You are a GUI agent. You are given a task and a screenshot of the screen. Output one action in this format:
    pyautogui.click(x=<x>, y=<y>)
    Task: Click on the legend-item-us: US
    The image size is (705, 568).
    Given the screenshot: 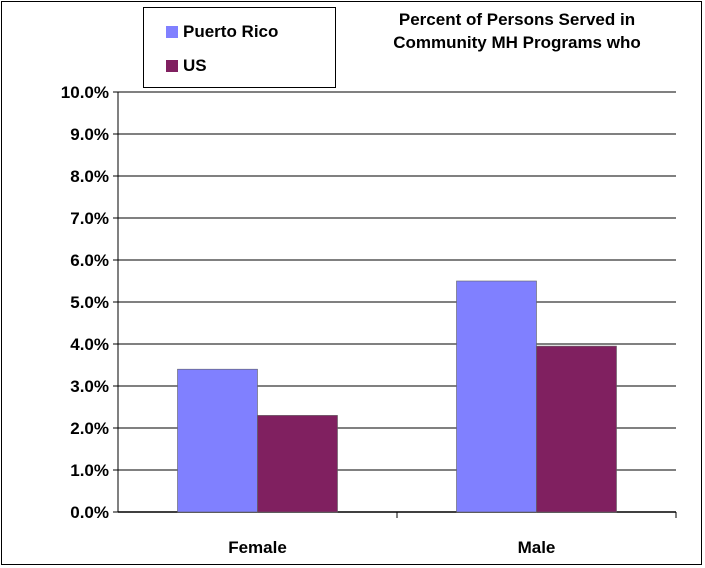 What is the action you would take?
    pyautogui.click(x=186, y=66)
    